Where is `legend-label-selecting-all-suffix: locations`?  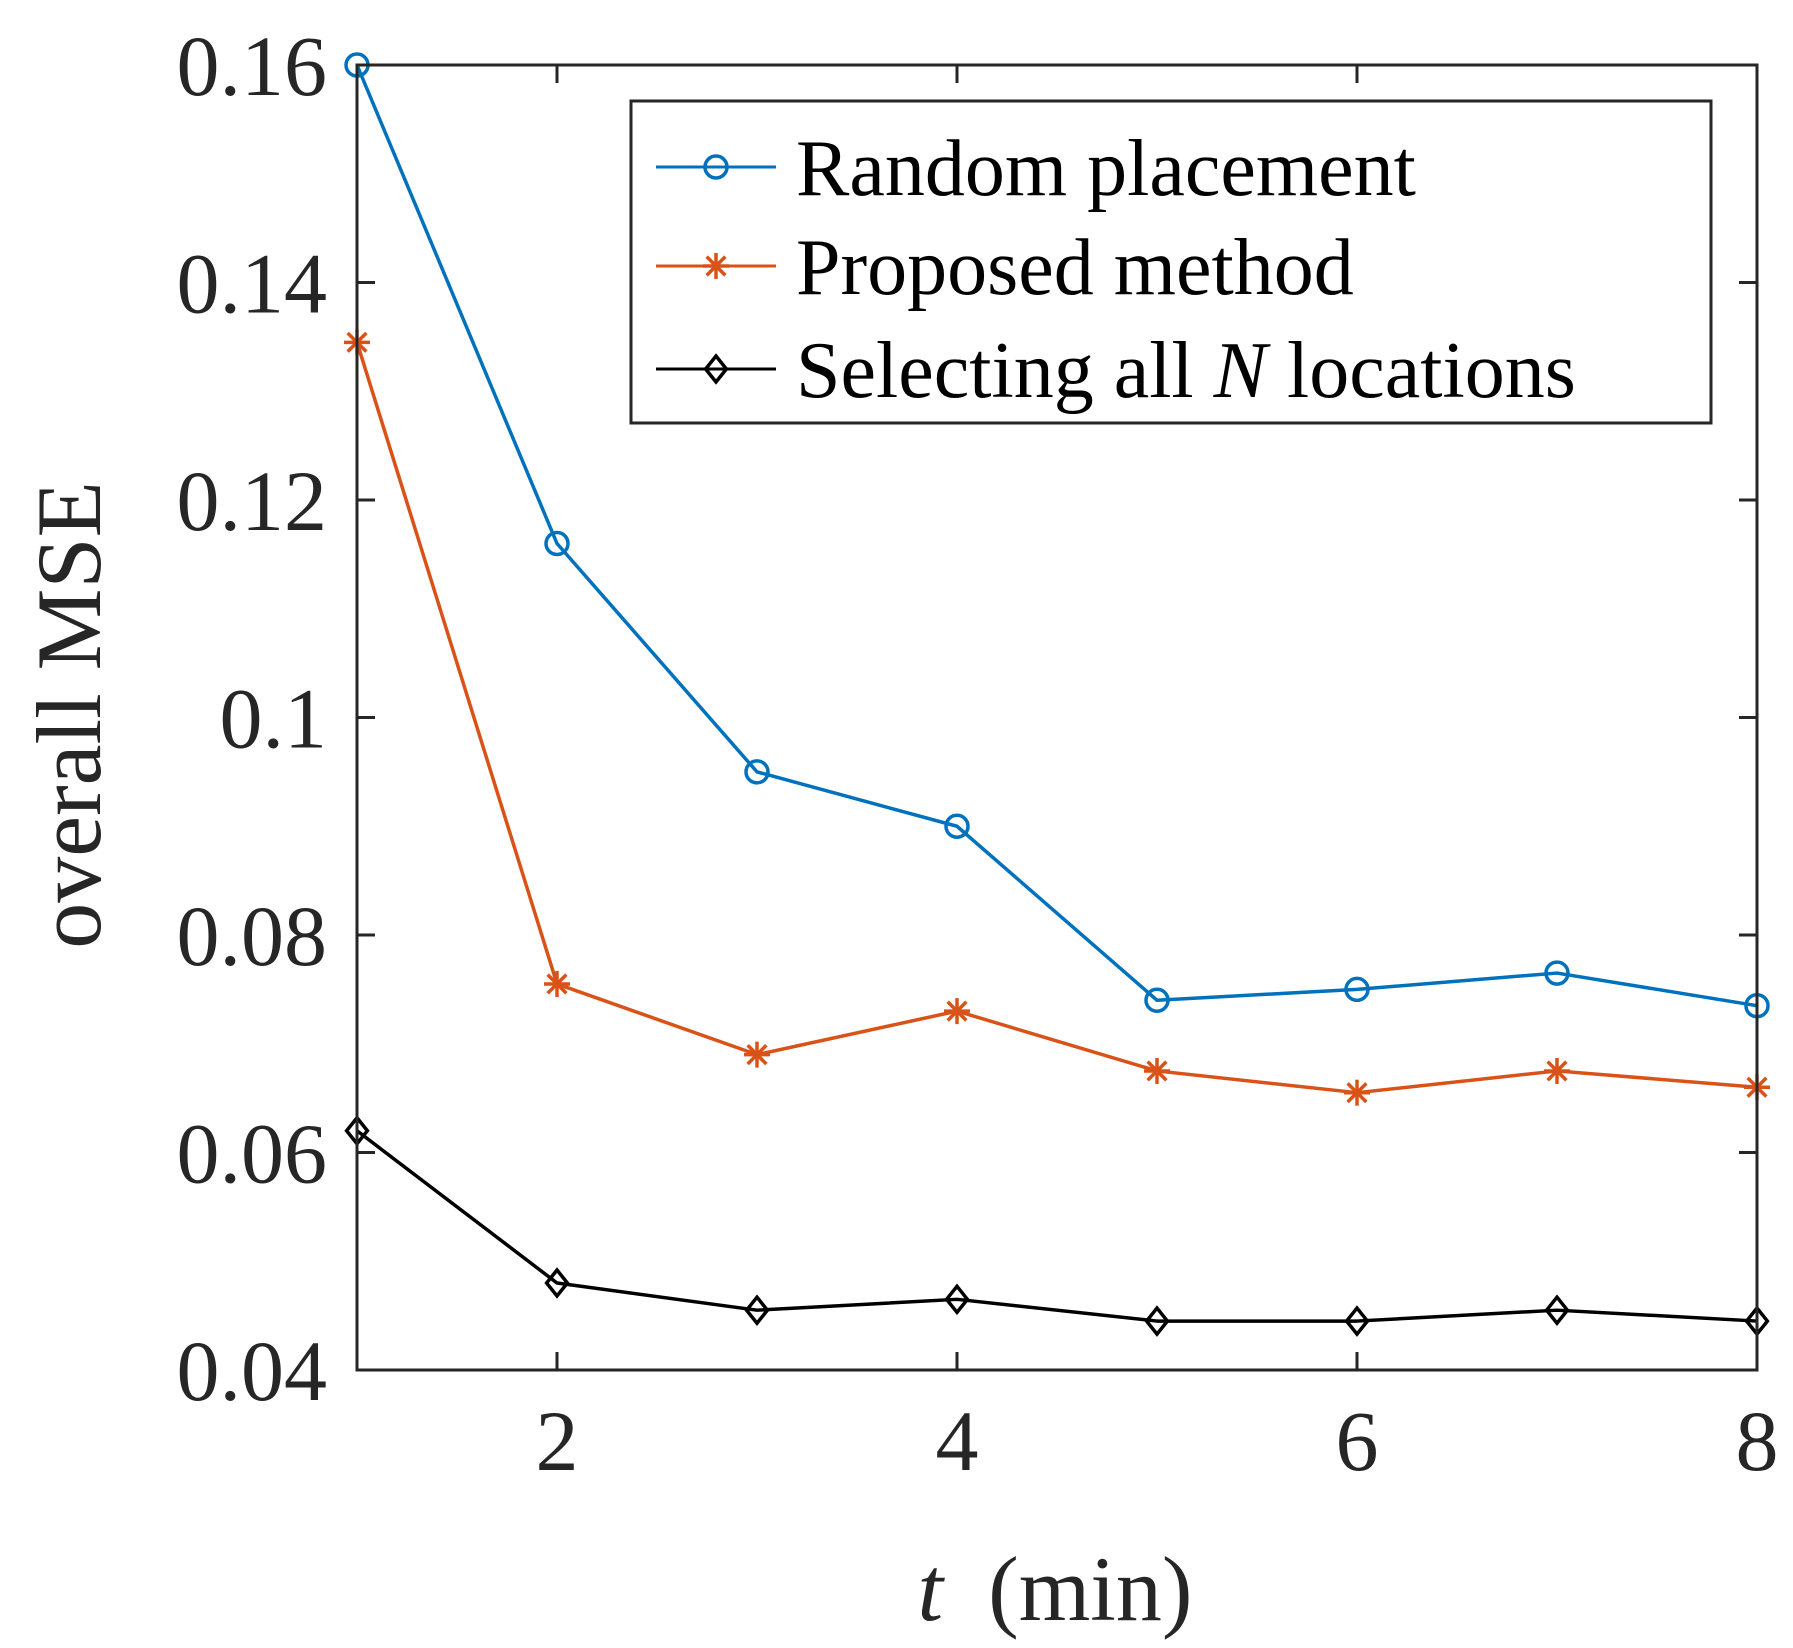 legend-label-selecting-all-suffix: locations is located at coordinates (1421, 371).